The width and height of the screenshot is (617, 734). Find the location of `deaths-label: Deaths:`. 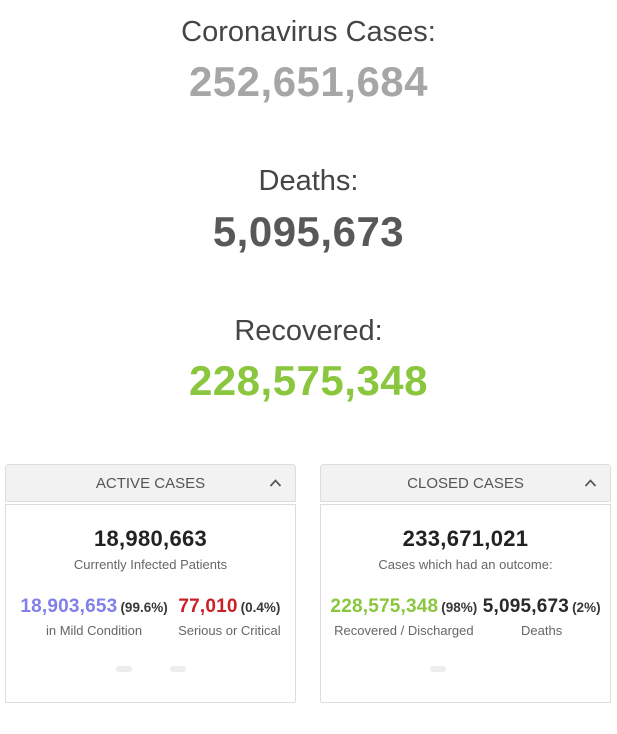

deaths-label: Deaths: is located at coordinates (308, 181).